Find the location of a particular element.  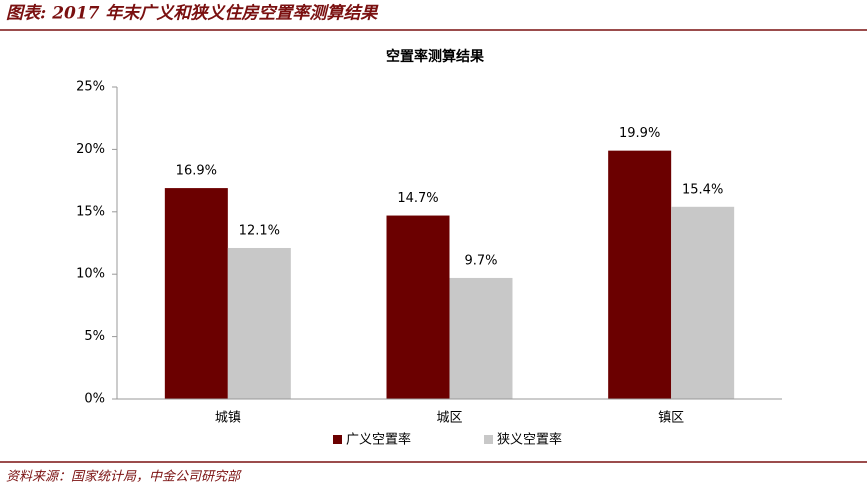

data-label: 15.4% is located at coordinates (702, 189).